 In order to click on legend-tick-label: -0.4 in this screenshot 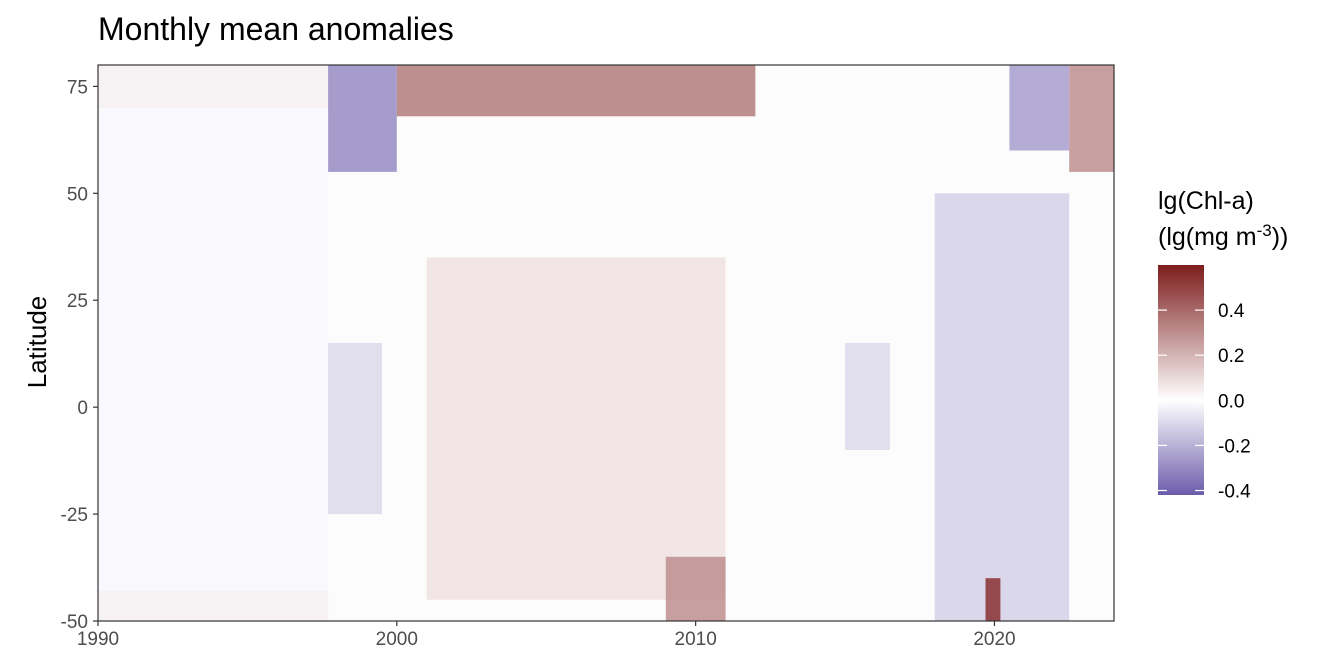, I will do `click(1234, 491)`.